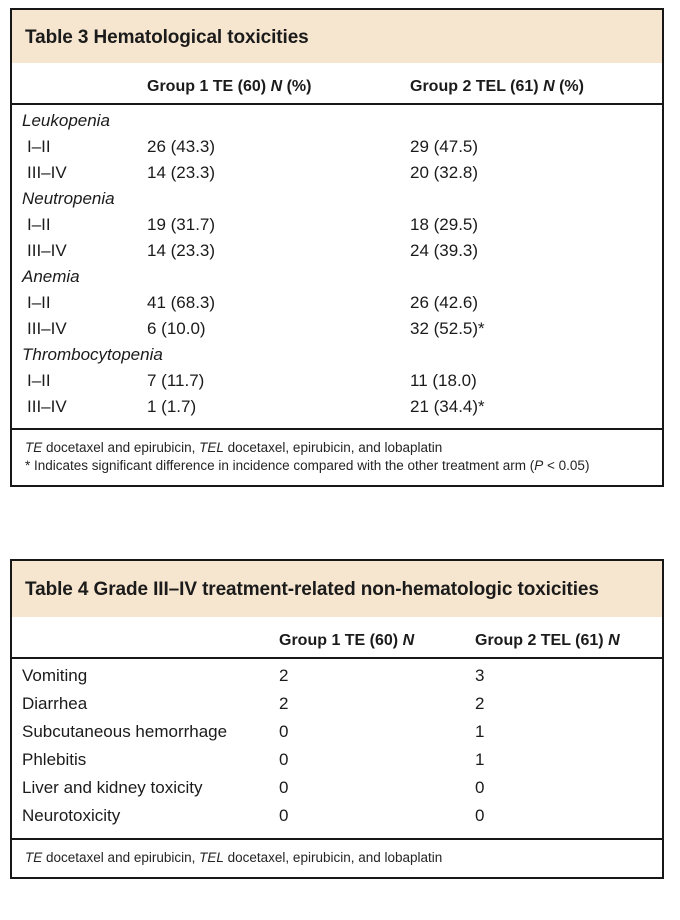 Image resolution: width=680 pixels, height=920 pixels. I want to click on row-label: Subcutaneous hemorrhage, so click(125, 731).